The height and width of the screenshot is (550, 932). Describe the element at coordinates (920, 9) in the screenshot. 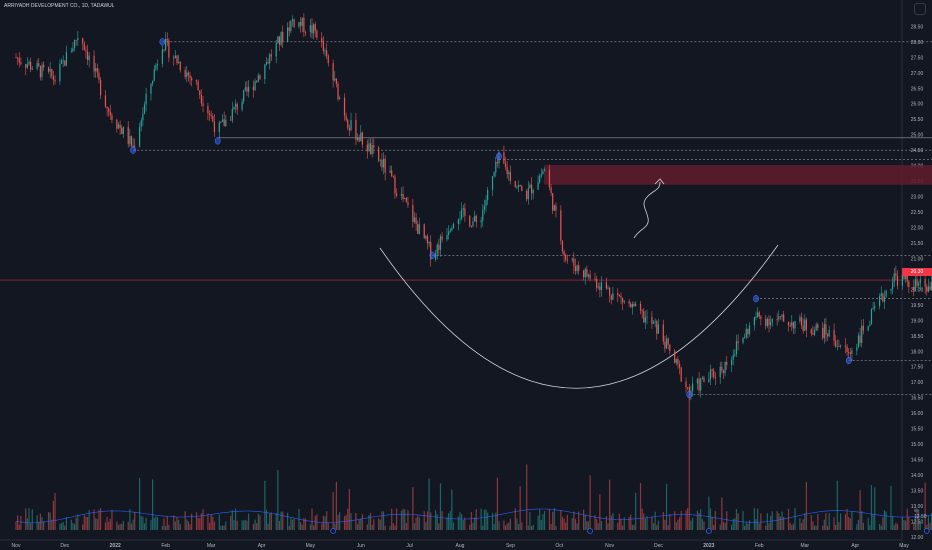

I see `auto-scale-button` at that location.